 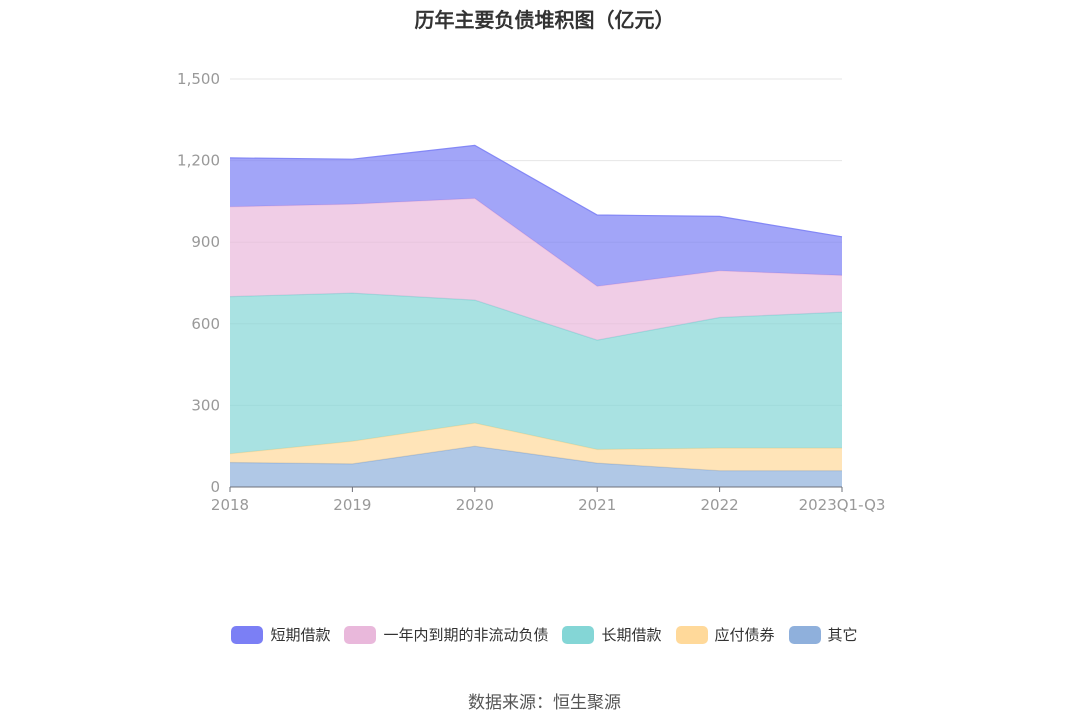 I want to click on legend-label: 其它, so click(x=842, y=635).